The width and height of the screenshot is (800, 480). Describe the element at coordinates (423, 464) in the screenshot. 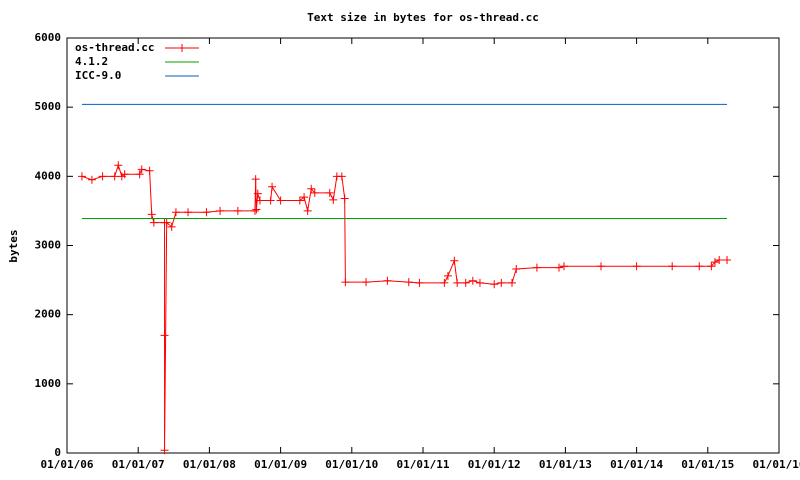

I see `x-tick-label: 01/01/11` at that location.